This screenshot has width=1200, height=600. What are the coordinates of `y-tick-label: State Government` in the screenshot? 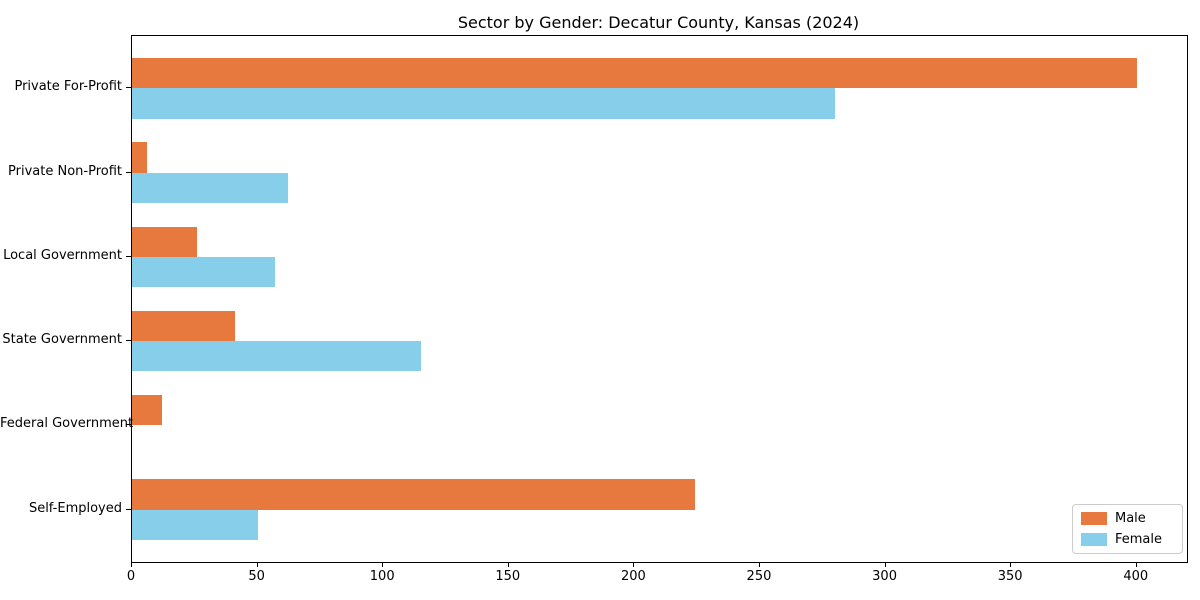 It's located at (62, 340).